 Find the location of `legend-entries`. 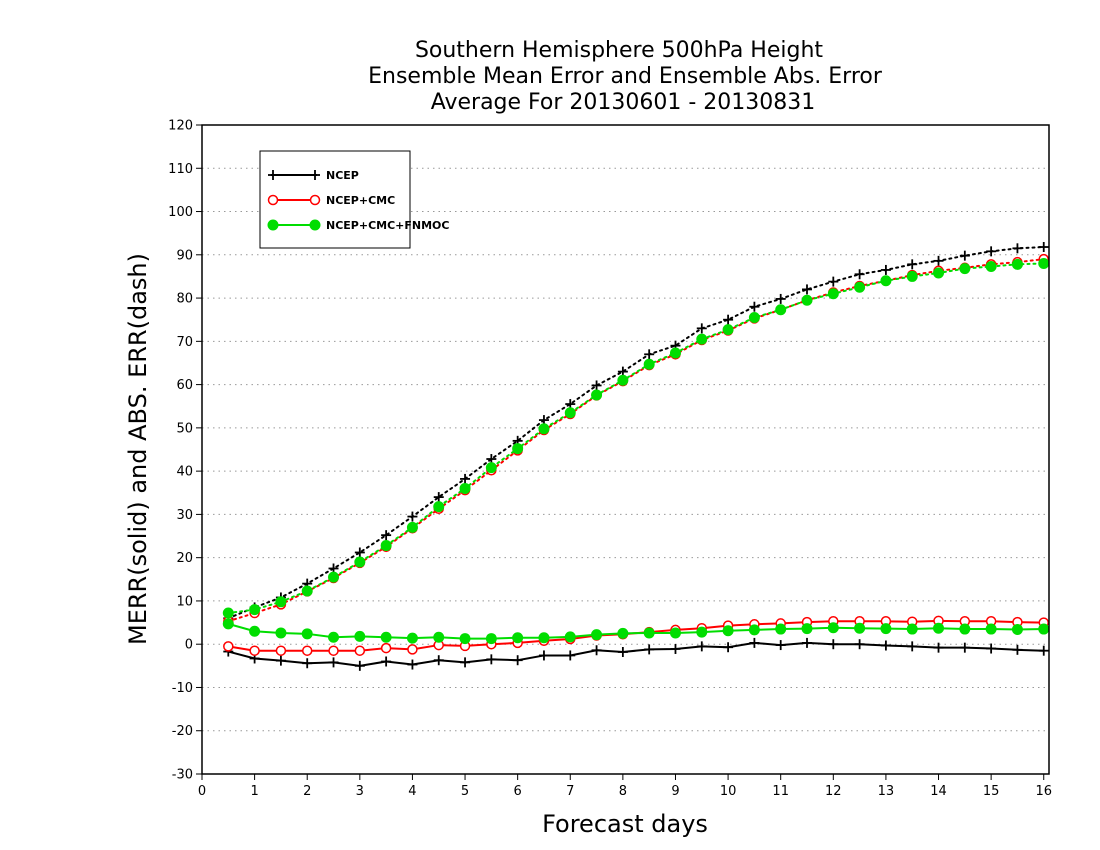

legend-entries is located at coordinates (294, 200).